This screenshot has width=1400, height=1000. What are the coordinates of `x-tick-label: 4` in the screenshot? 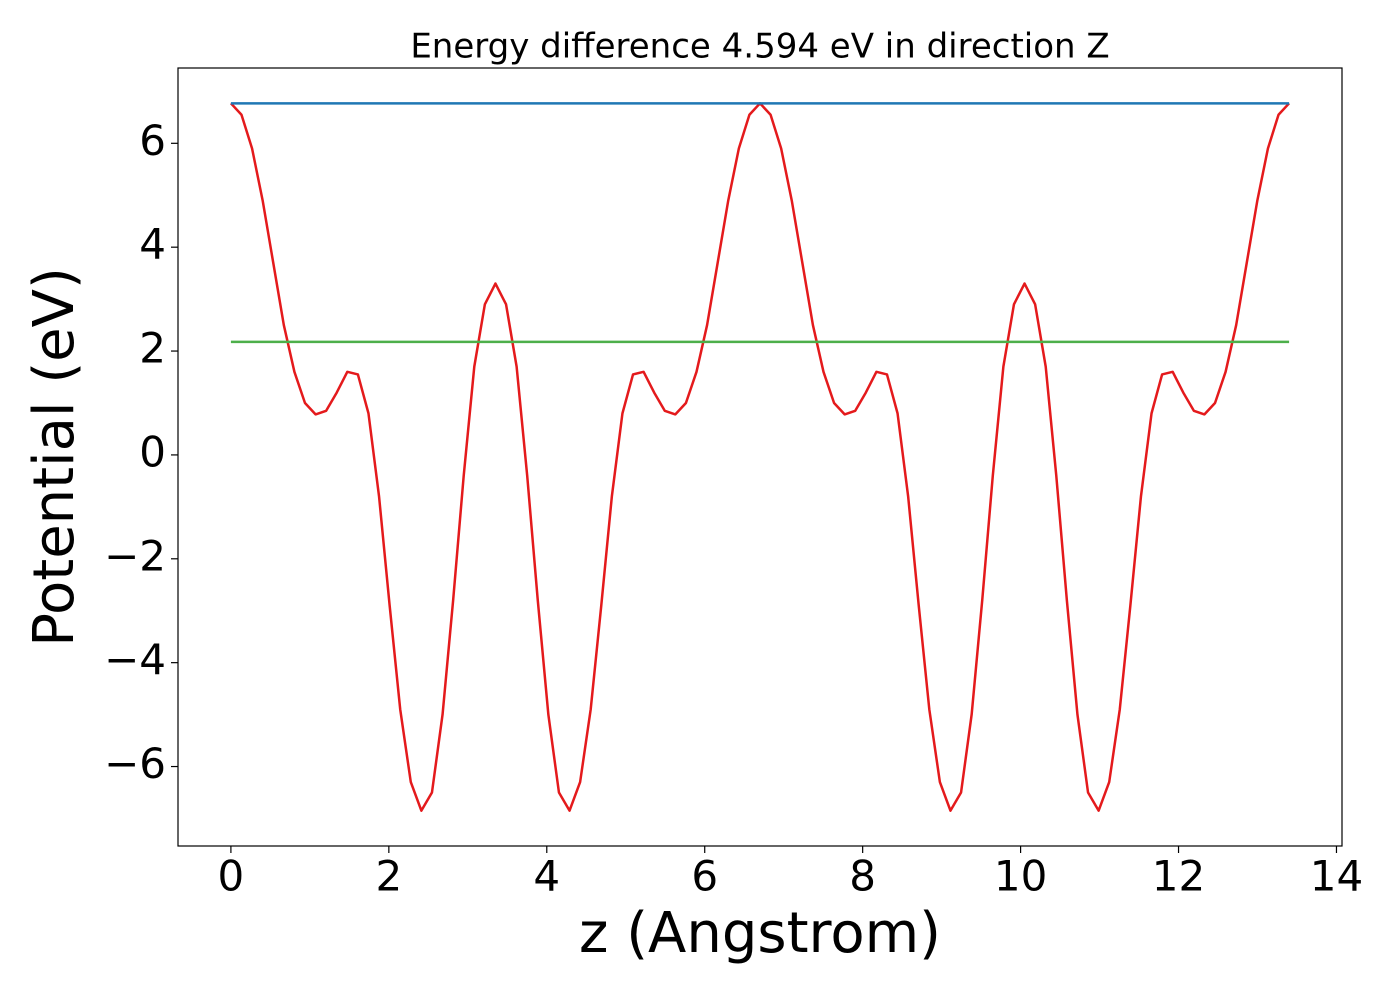 It's located at (546, 876).